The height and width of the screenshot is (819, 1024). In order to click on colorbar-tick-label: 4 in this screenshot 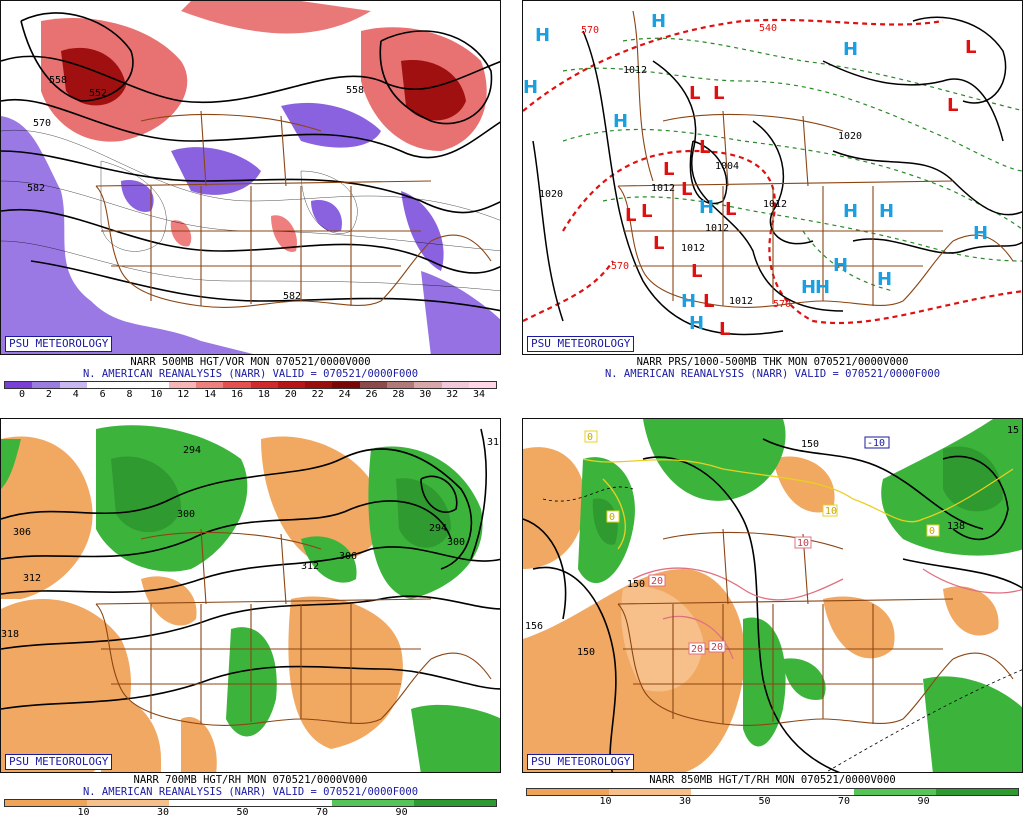, I will do `click(75, 394)`.